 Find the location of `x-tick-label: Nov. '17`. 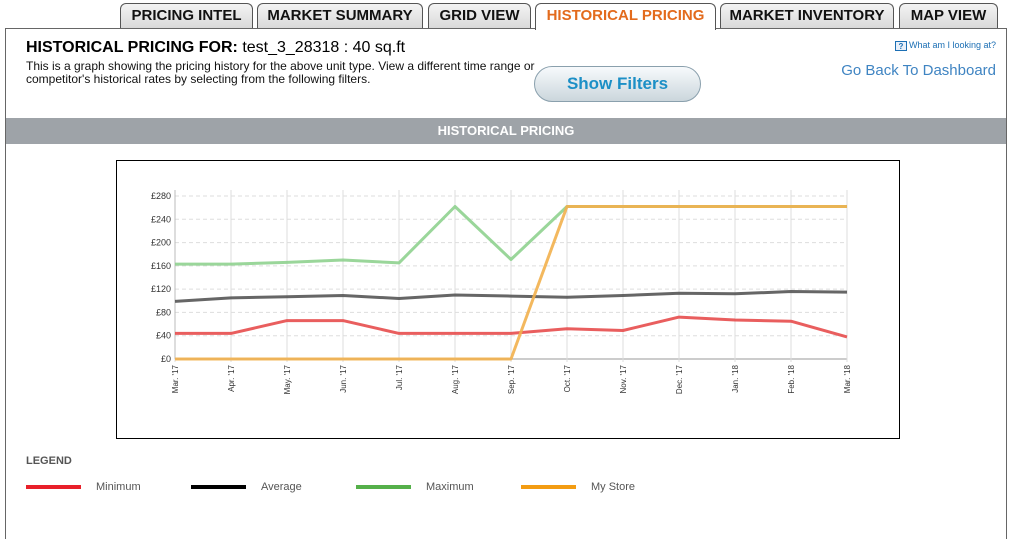

x-tick-label: Nov. '17 is located at coordinates (623, 378).